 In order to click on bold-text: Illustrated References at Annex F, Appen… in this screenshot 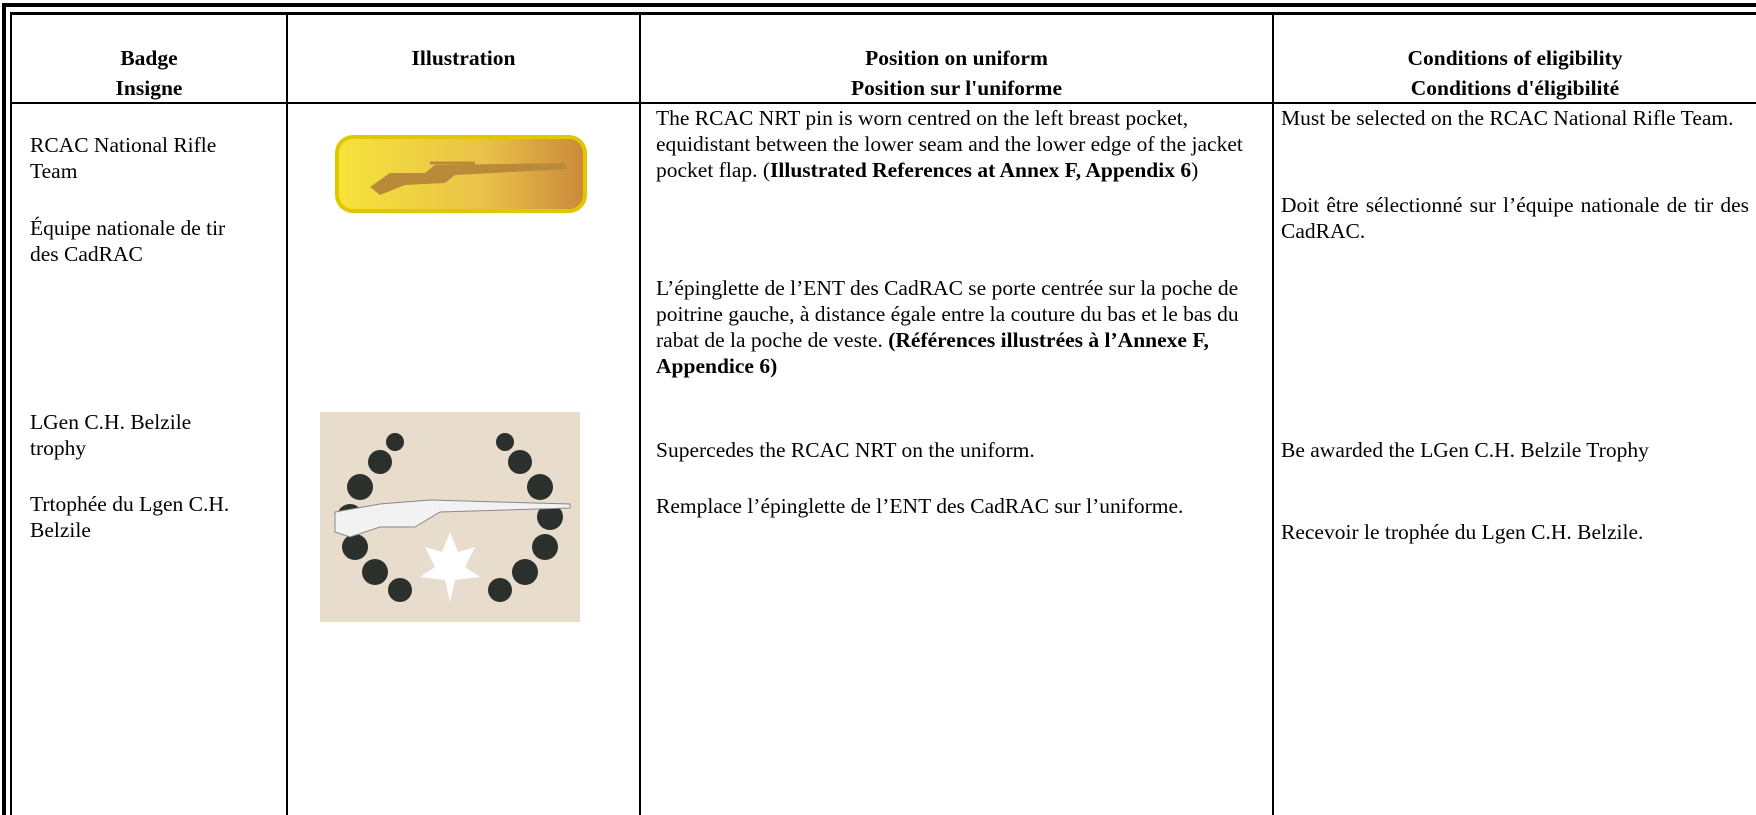, I will do `click(981, 170)`.